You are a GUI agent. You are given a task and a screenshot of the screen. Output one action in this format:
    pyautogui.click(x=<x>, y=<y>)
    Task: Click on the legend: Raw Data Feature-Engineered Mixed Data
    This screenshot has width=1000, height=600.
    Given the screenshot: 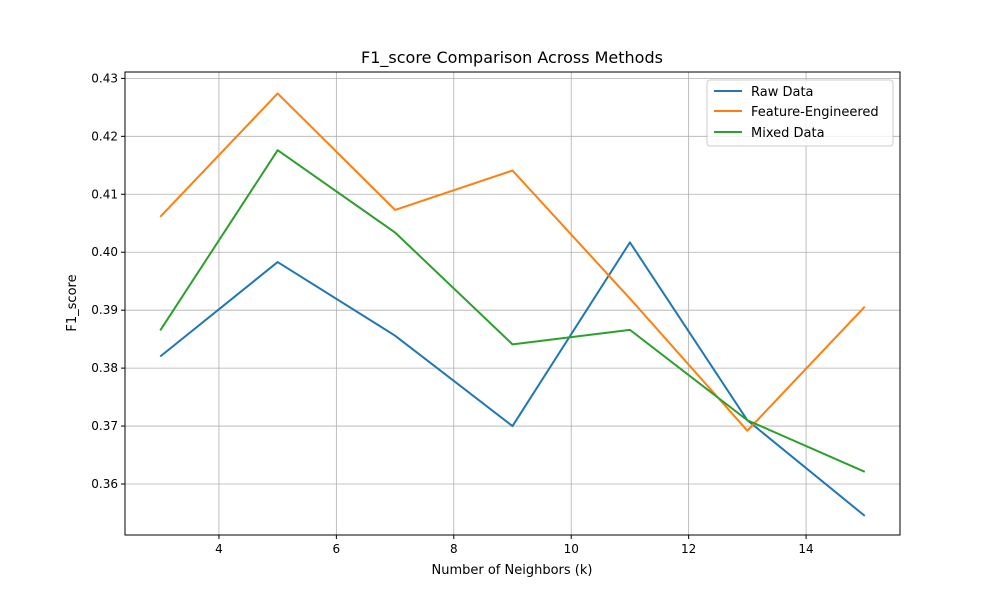 What is the action you would take?
    pyautogui.click(x=800, y=113)
    